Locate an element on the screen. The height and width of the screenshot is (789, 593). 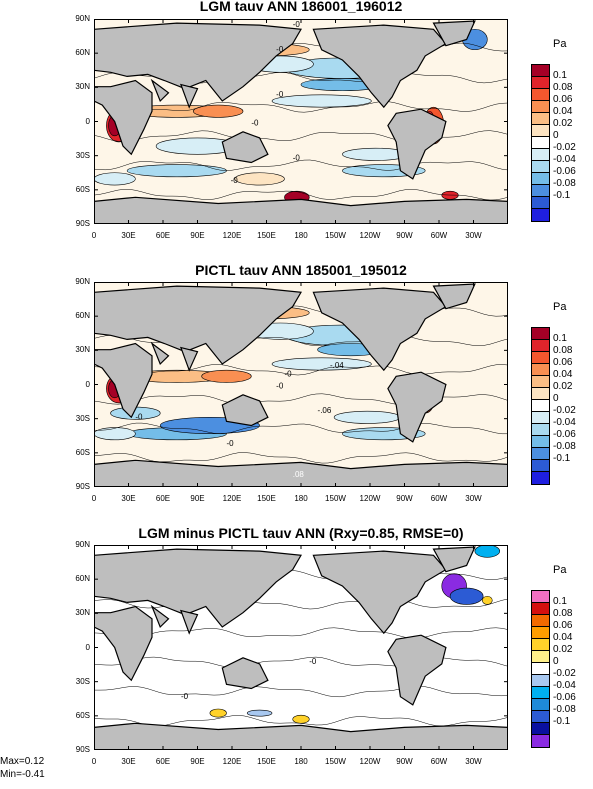
colorbar is located at coordinates (540, 669).